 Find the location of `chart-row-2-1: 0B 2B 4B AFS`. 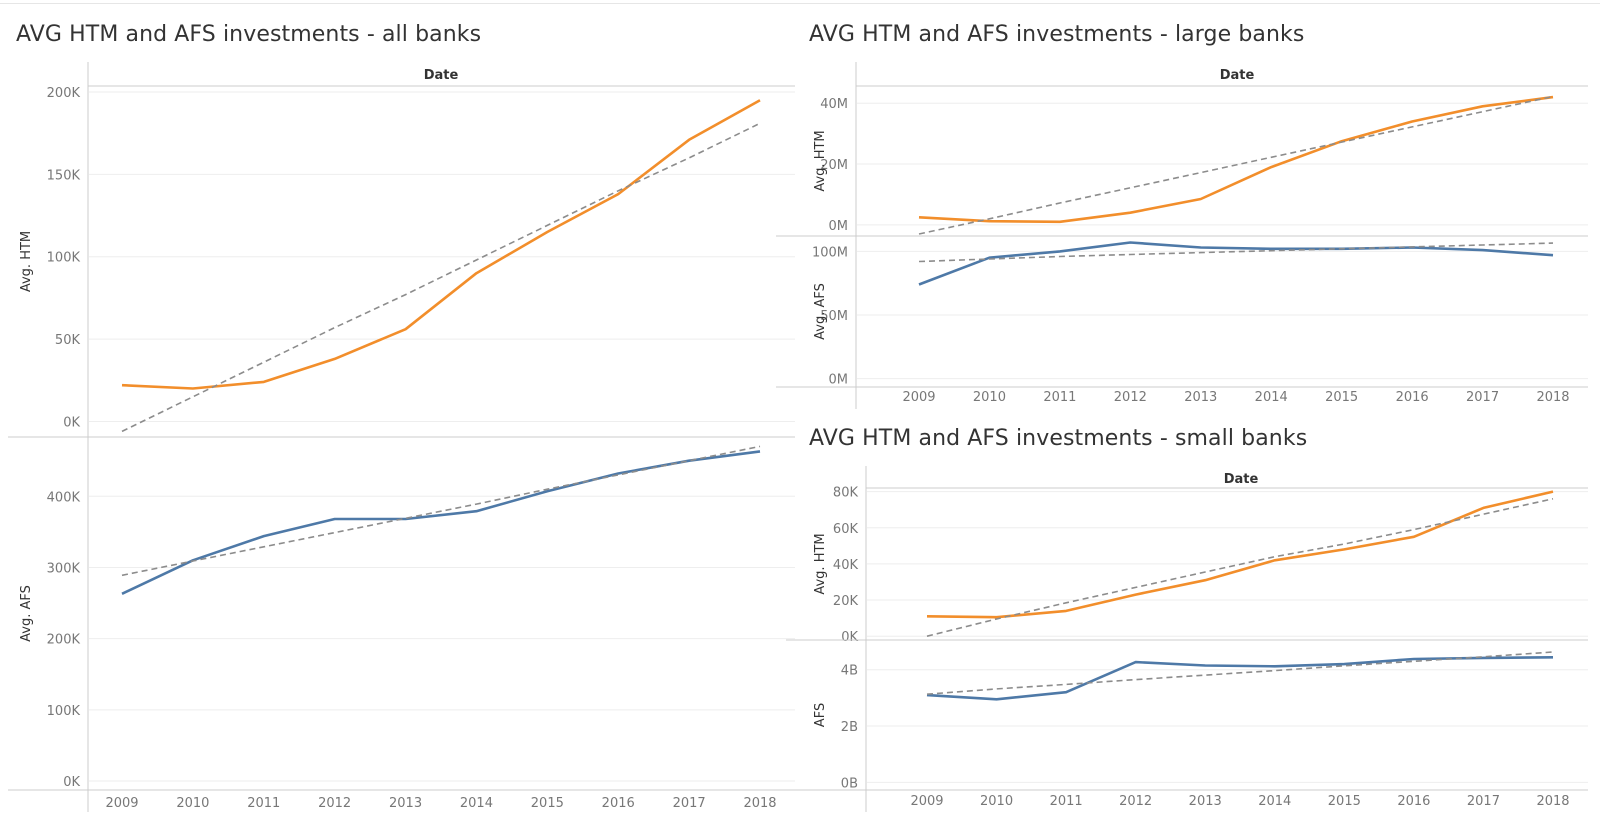

chart-row-2-1: 0B 2B 4B AFS is located at coordinates (1187, 721).